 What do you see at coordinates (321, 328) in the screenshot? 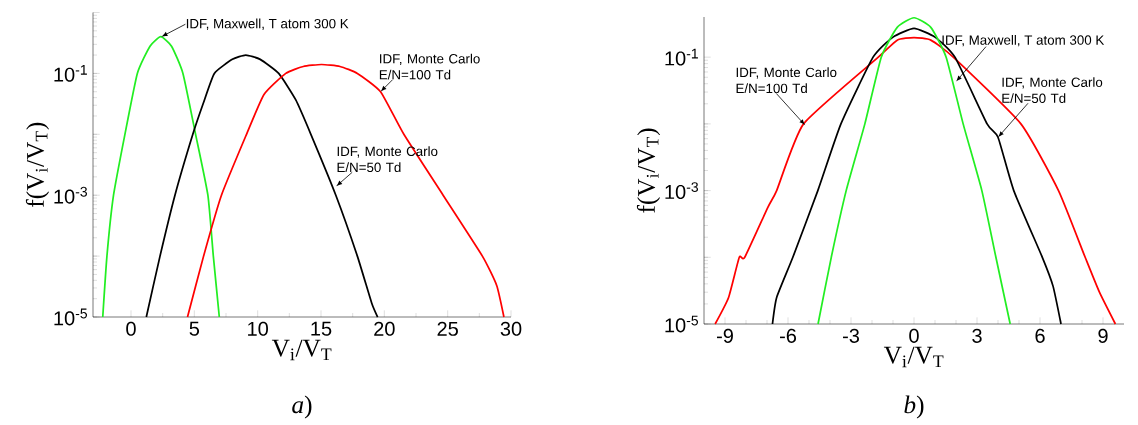
I see `x-tick-label: 15` at bounding box center [321, 328].